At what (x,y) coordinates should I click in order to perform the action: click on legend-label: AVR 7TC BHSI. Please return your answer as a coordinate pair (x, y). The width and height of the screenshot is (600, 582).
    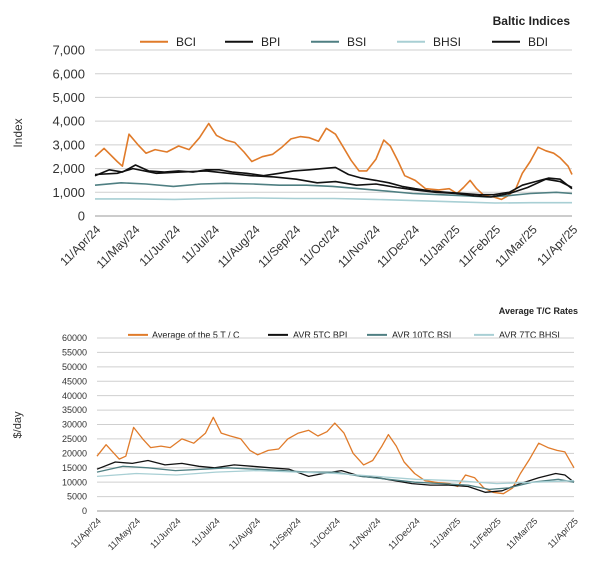
    Looking at the image, I should click on (529, 335).